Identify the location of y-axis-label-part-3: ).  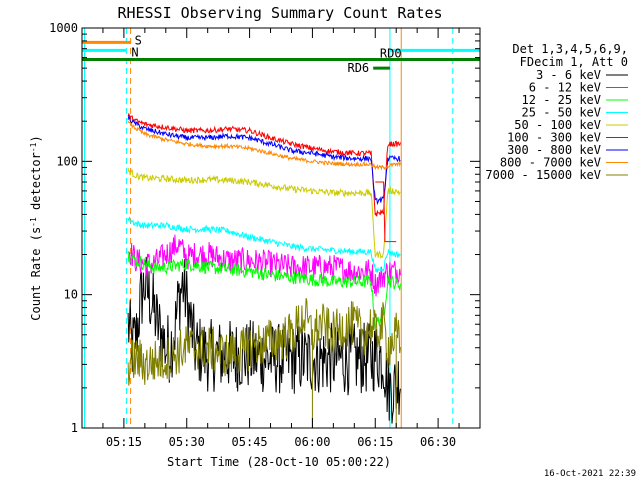
(36, 138).